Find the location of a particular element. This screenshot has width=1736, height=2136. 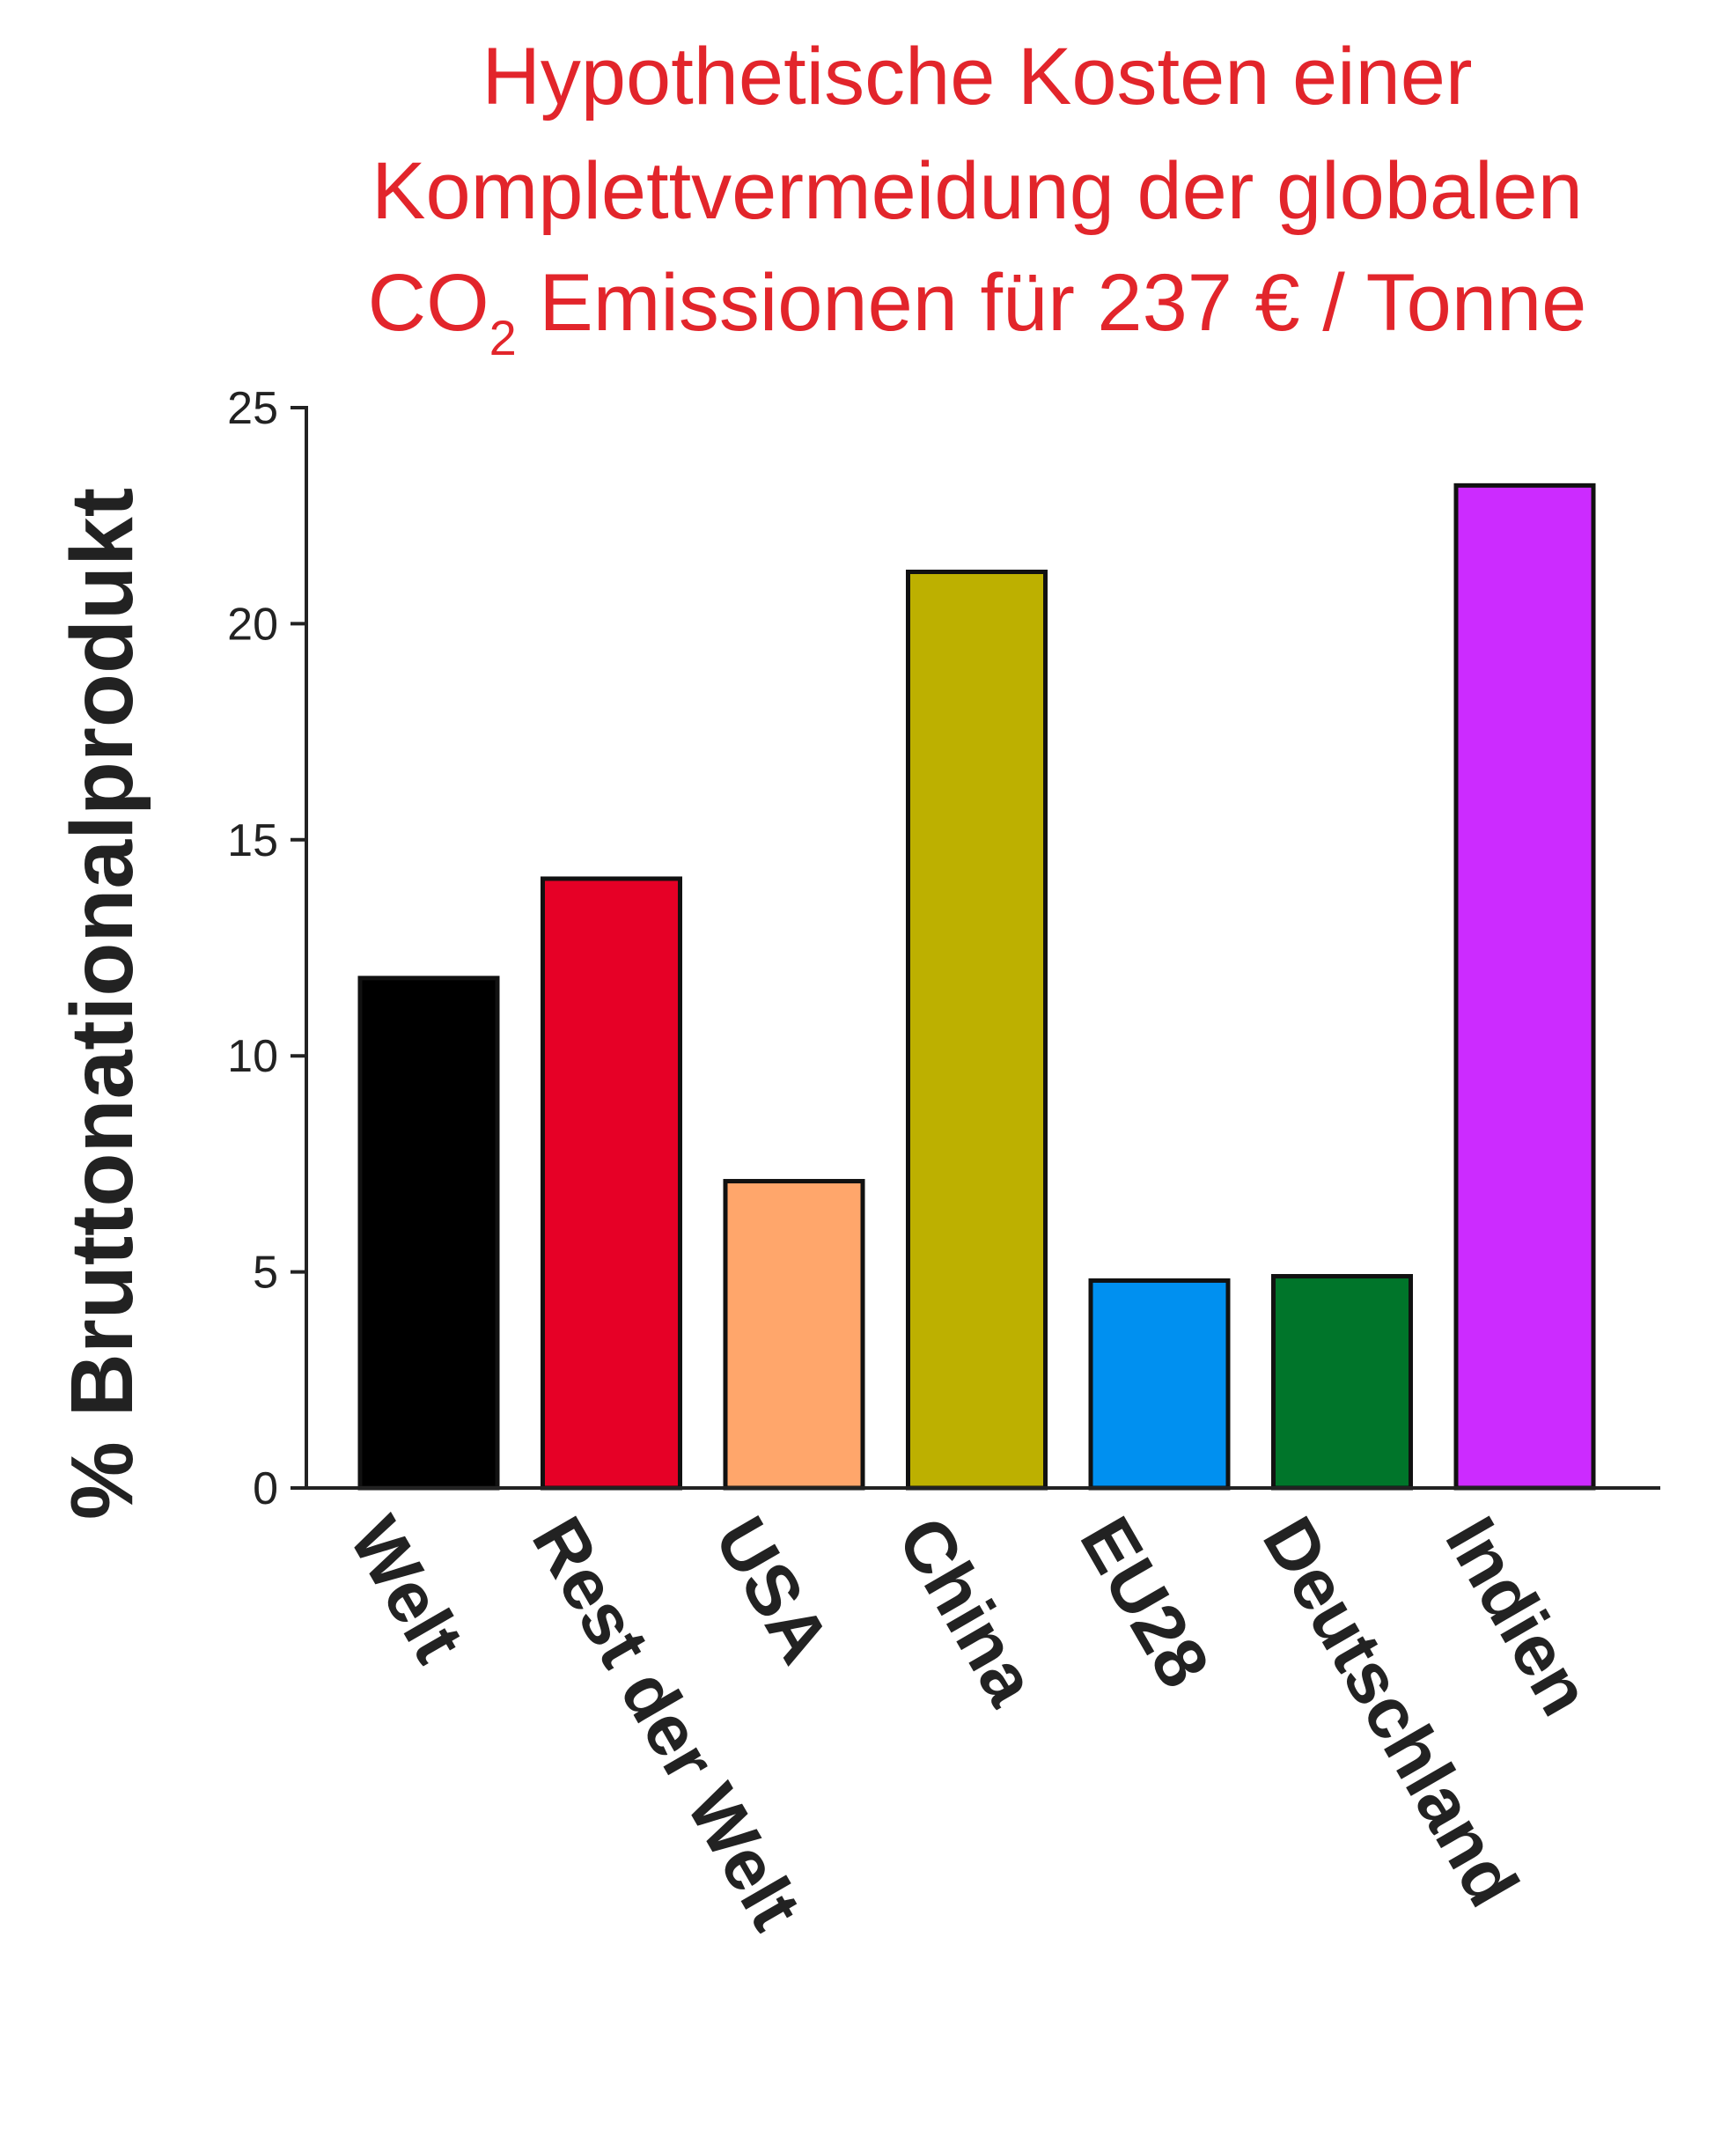

x-tick-label: China is located at coordinates (967, 1612).